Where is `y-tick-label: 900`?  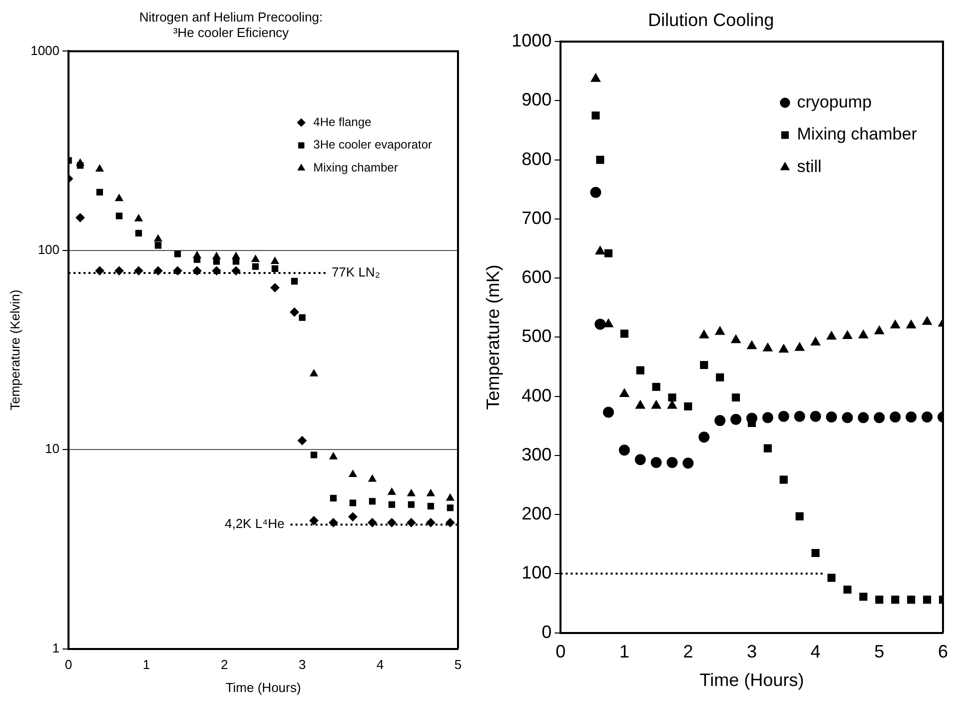 y-tick-label: 900 is located at coordinates (537, 100).